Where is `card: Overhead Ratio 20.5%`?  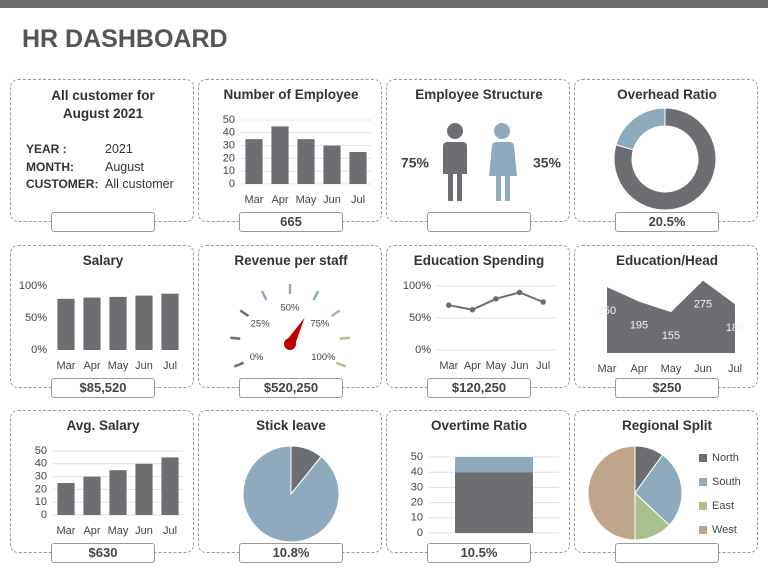
card: Overhead Ratio 20.5% is located at coordinates (666, 155).